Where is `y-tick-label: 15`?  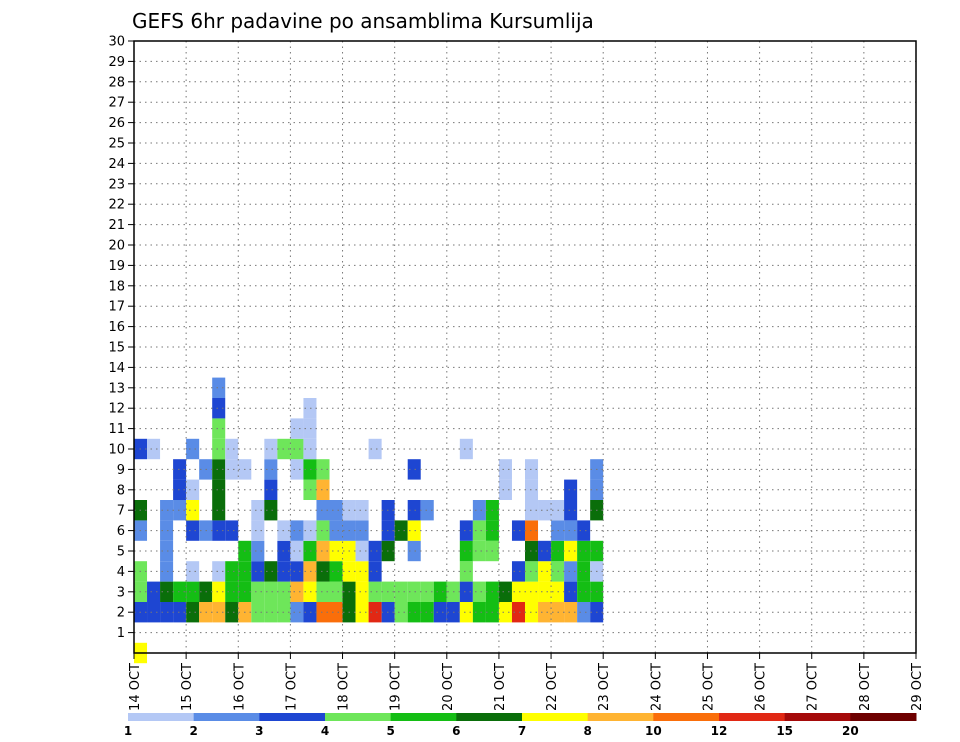 y-tick-label: 15 is located at coordinates (116, 348).